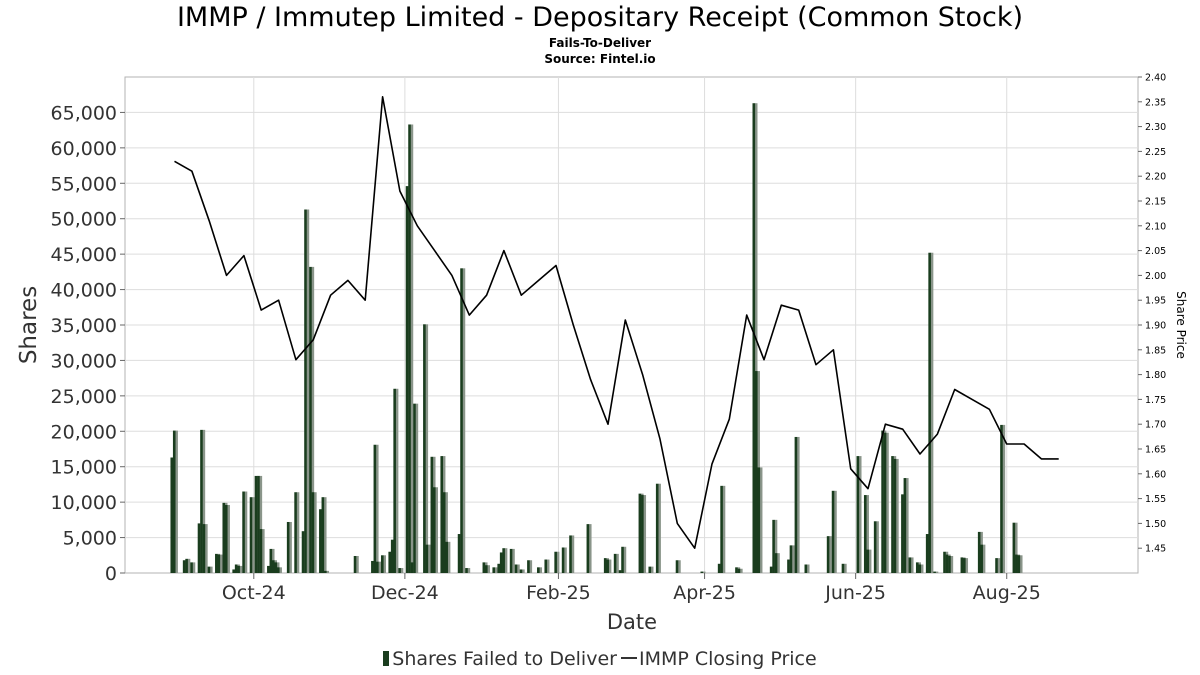 This screenshot has width=1200, height=675. What do you see at coordinates (1155, 202) in the screenshot?
I see `y2-tick-label: 2.15` at bounding box center [1155, 202].